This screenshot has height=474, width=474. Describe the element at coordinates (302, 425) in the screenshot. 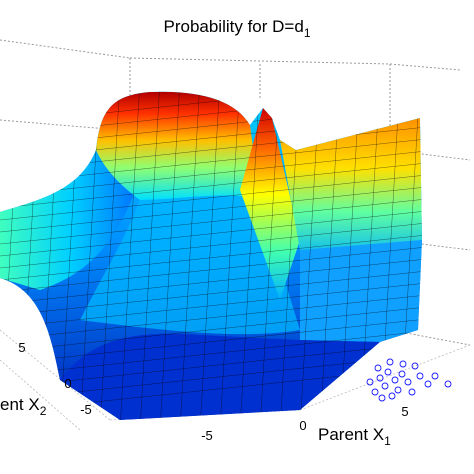

I see `x-tick-label-1: 0` at that location.